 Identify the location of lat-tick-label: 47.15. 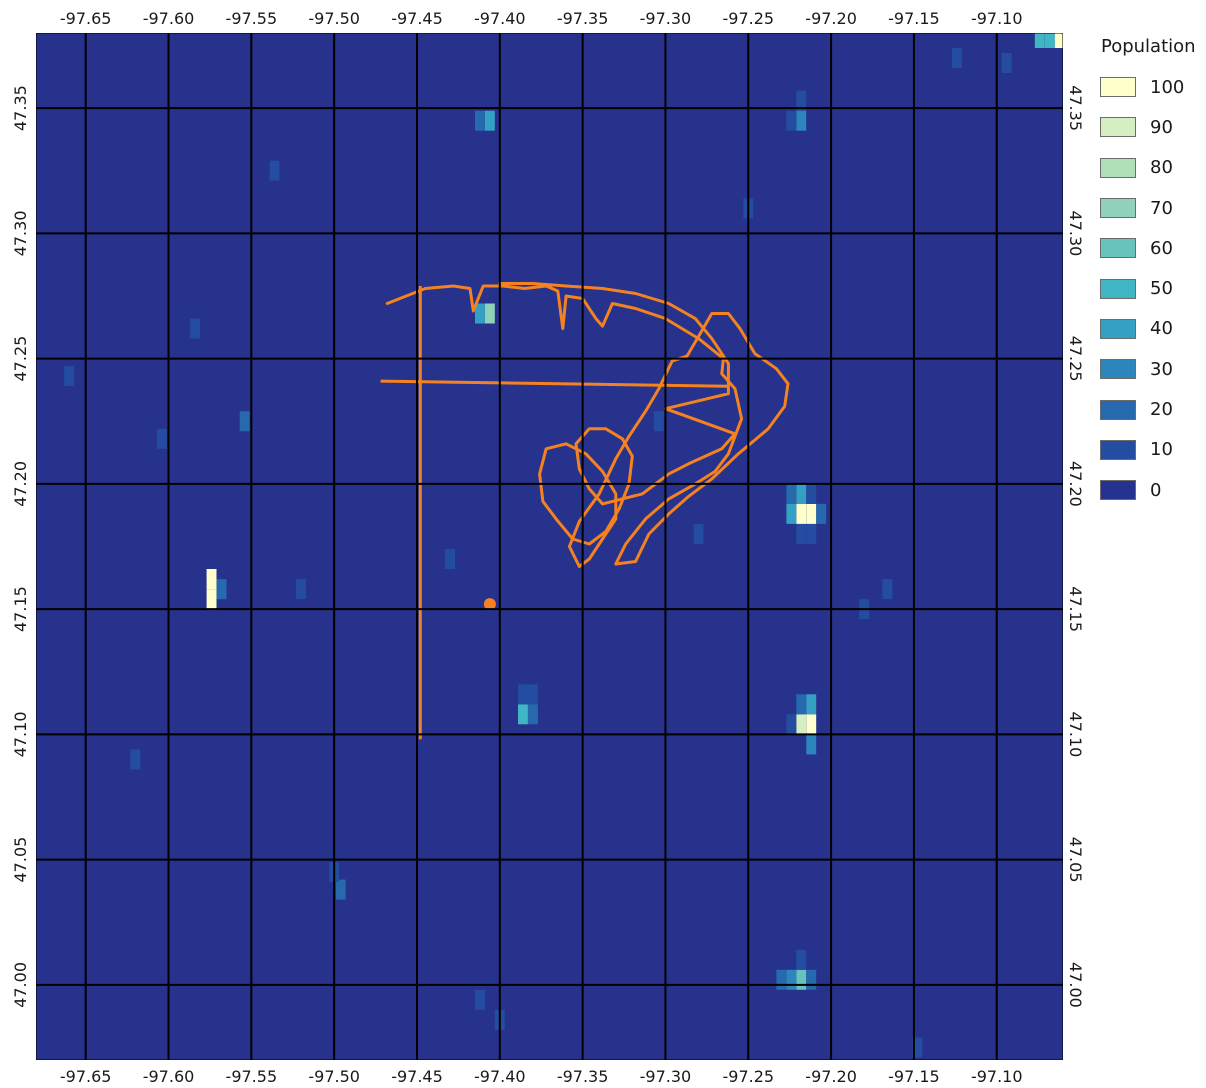
(20, 609).